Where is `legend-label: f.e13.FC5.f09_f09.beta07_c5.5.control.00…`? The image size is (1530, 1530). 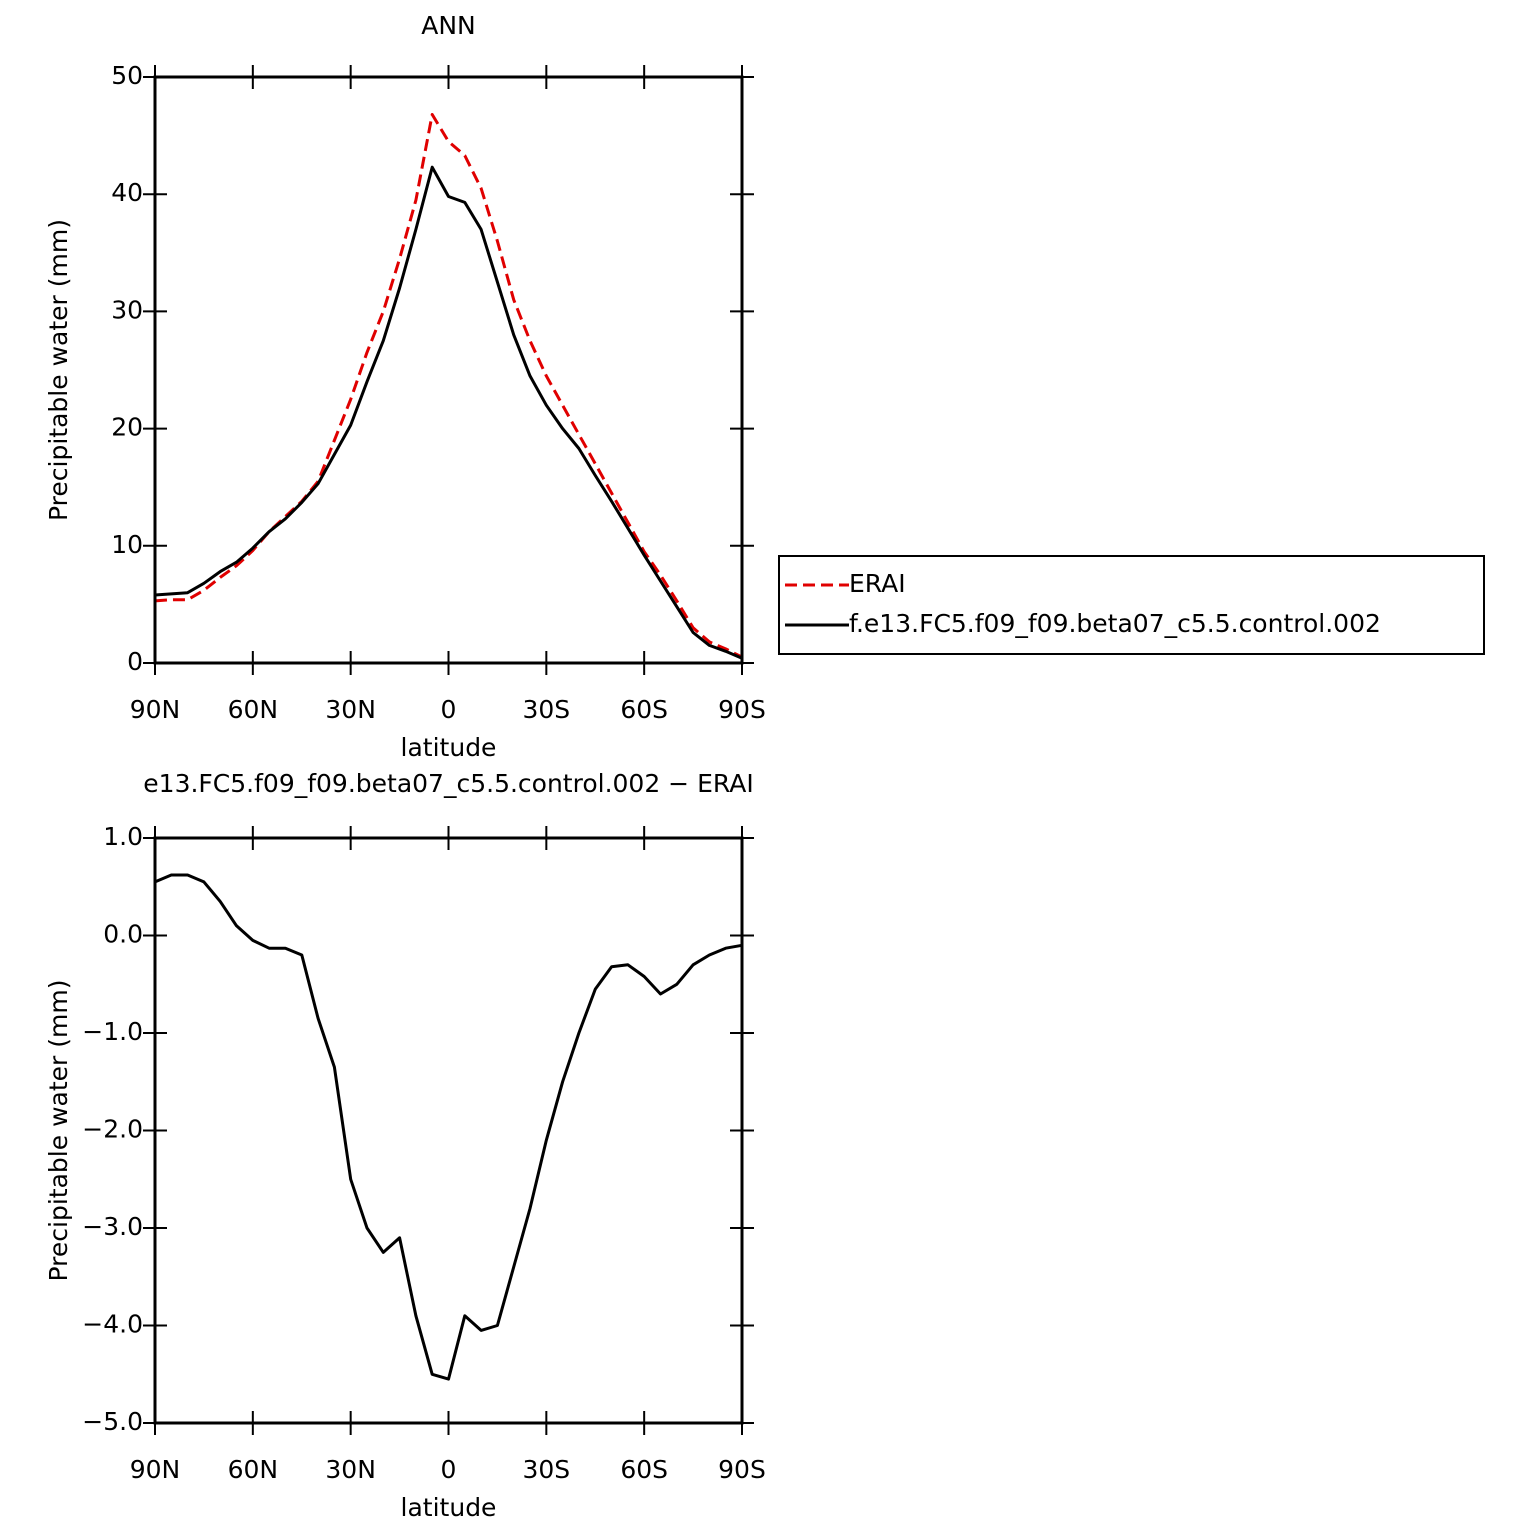
legend-label: f.e13.FC5.f09_f09.beta07_c5.5.control.00… is located at coordinates (1115, 623).